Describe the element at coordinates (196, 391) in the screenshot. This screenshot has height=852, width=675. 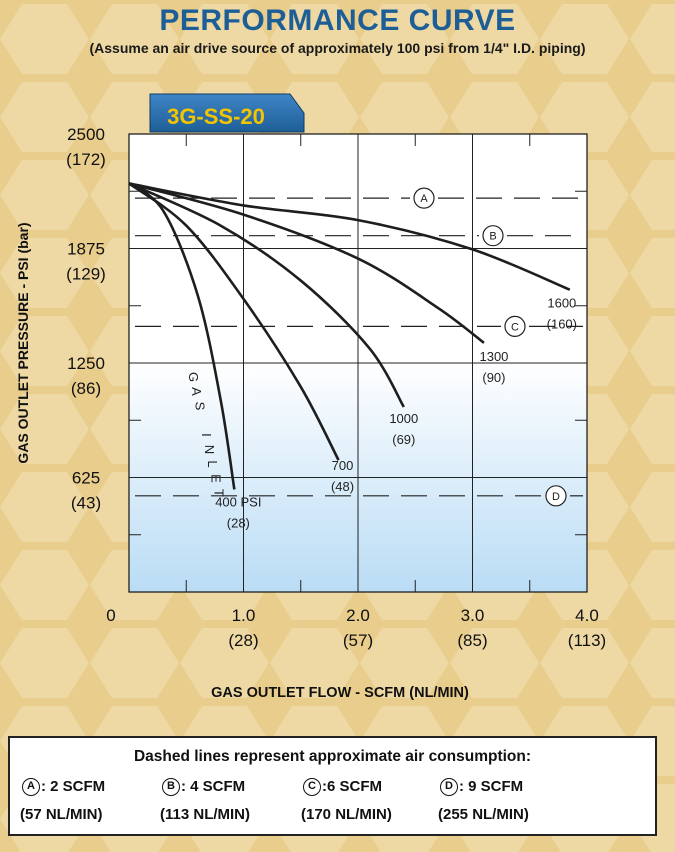
I see `gas-inlet-letter: A` at that location.